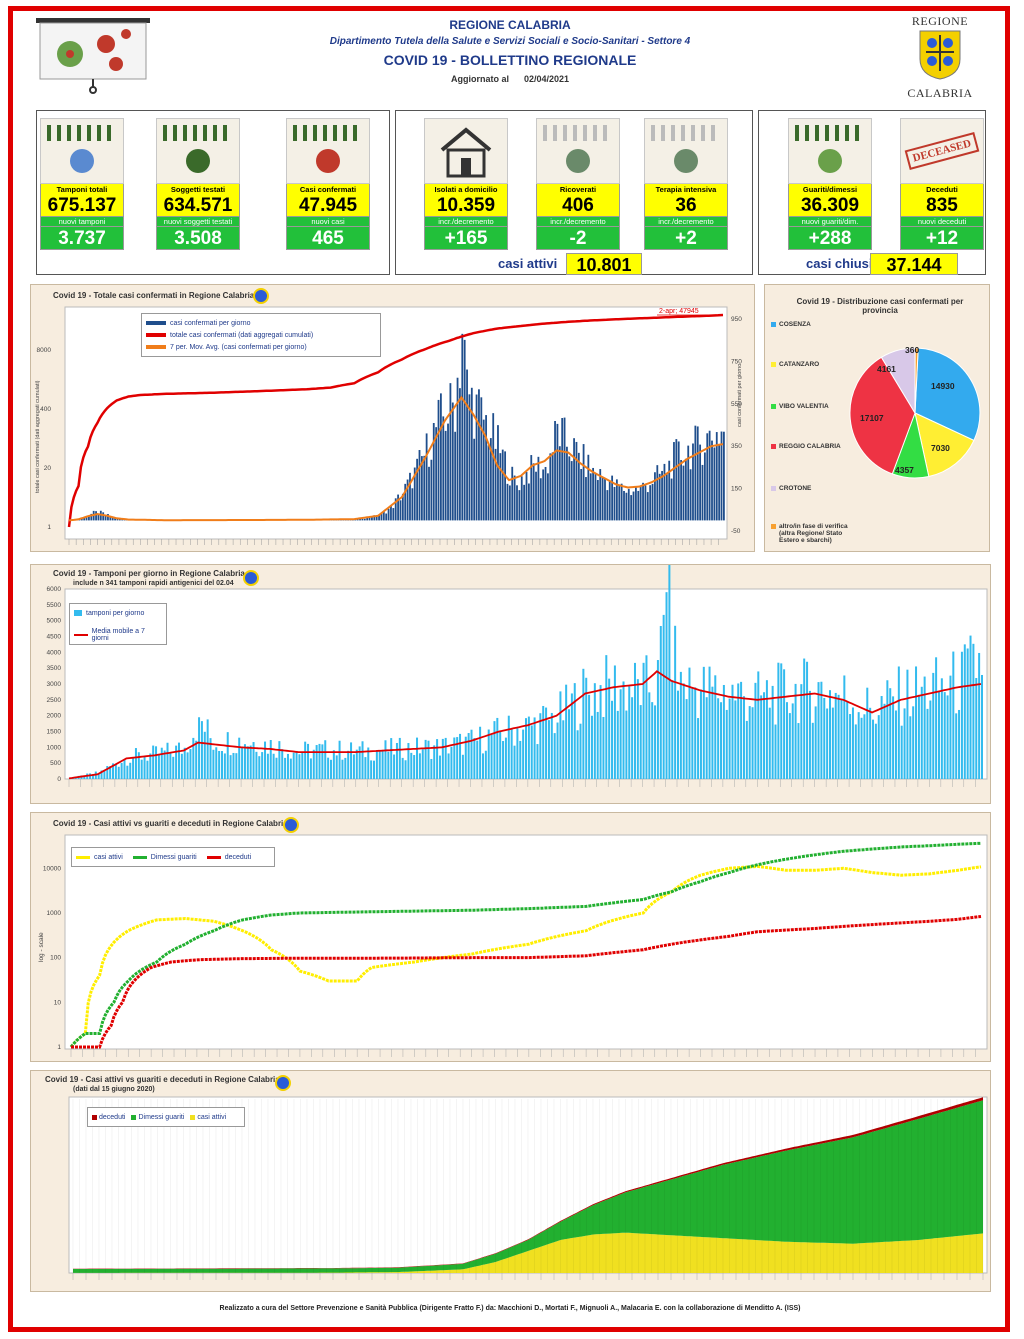 The image size is (1024, 1339). I want to click on hospital-bed-icon, so click(578, 151).